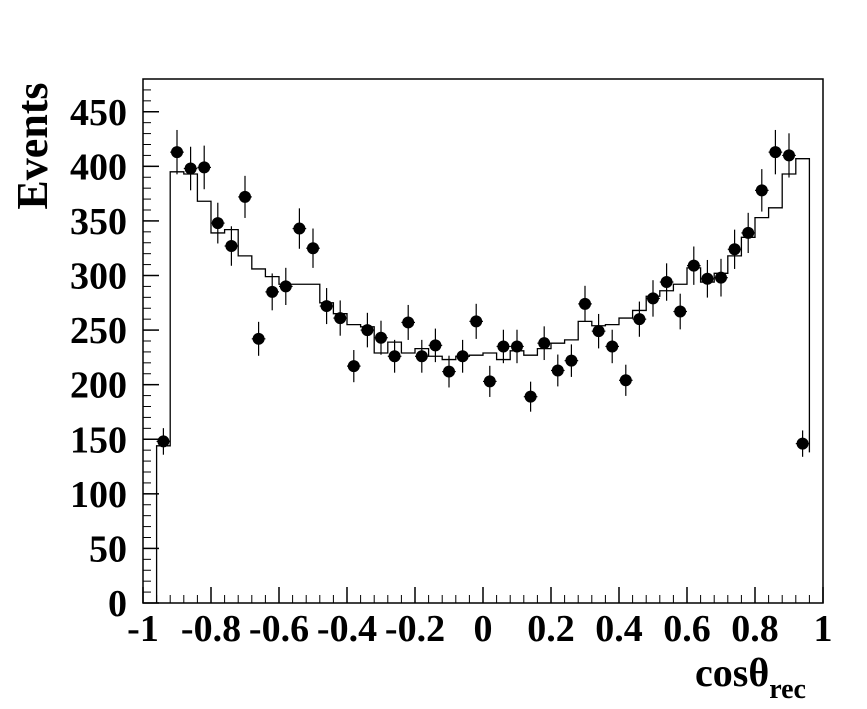  Describe the element at coordinates (415, 629) in the screenshot. I see `x-tick-label: -0.2` at that location.